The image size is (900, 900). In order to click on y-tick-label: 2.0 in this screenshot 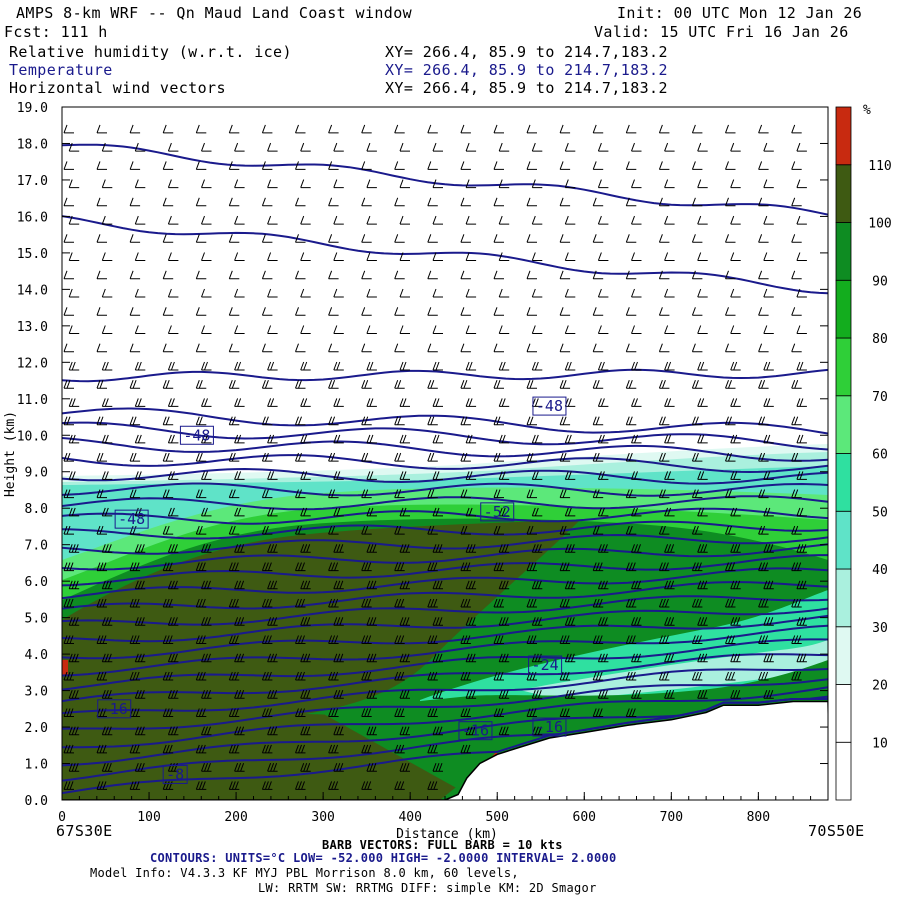, I will do `click(36, 728)`.